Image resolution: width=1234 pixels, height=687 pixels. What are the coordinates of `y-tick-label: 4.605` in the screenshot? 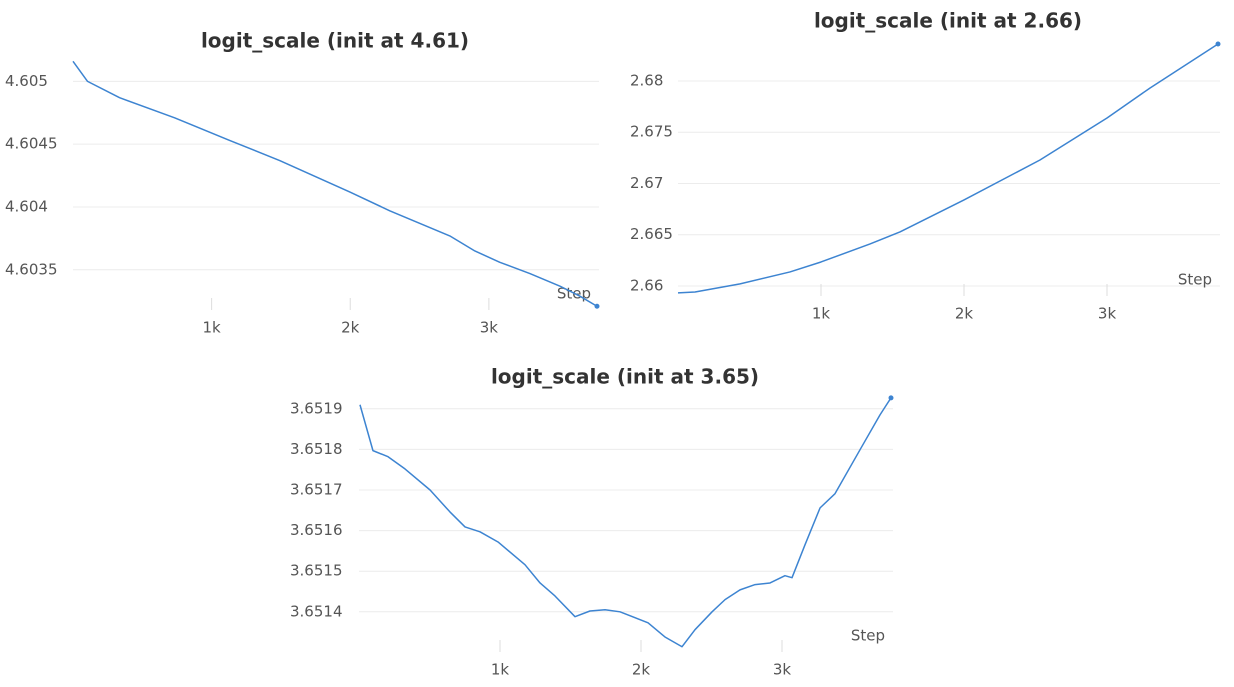 It's located at (26, 81).